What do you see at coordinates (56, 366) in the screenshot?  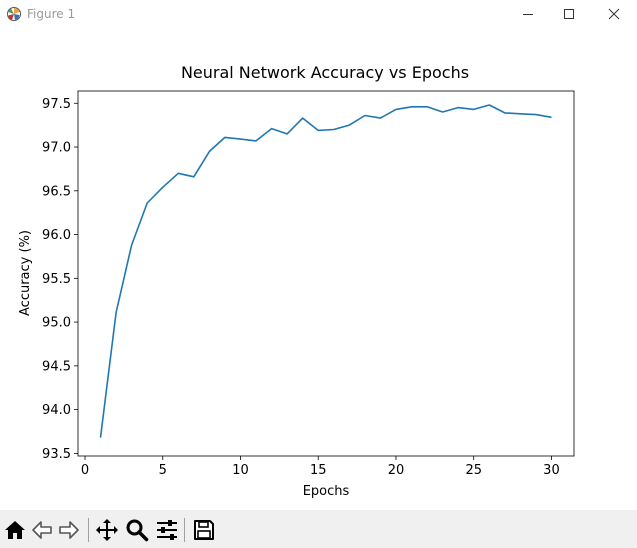 I see `y-tick-label: 94.5` at bounding box center [56, 366].